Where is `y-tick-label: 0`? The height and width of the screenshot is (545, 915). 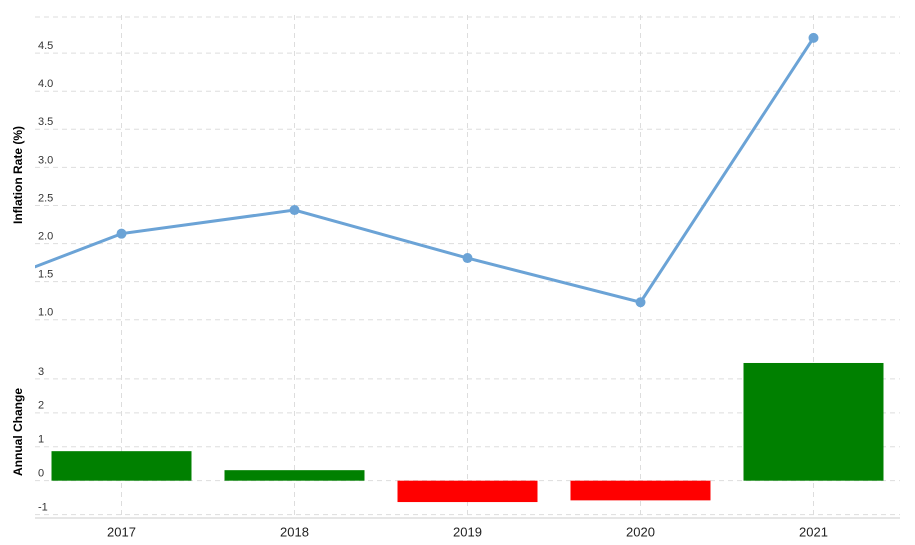 y-tick-label: 0 is located at coordinates (41, 474).